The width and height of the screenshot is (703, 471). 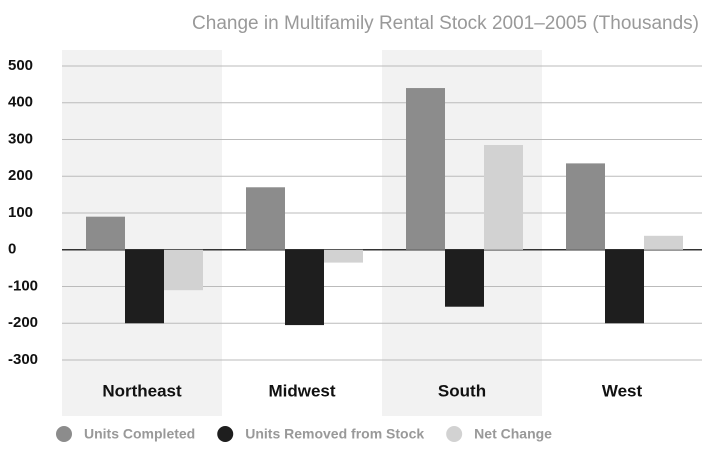 What do you see at coordinates (12, 249) in the screenshot?
I see `y-tick-label: 0` at bounding box center [12, 249].